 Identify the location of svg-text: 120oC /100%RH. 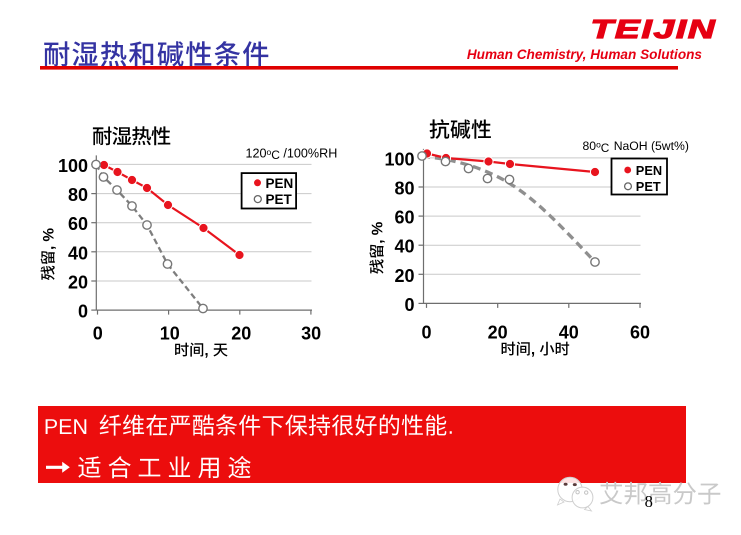
(292, 154).